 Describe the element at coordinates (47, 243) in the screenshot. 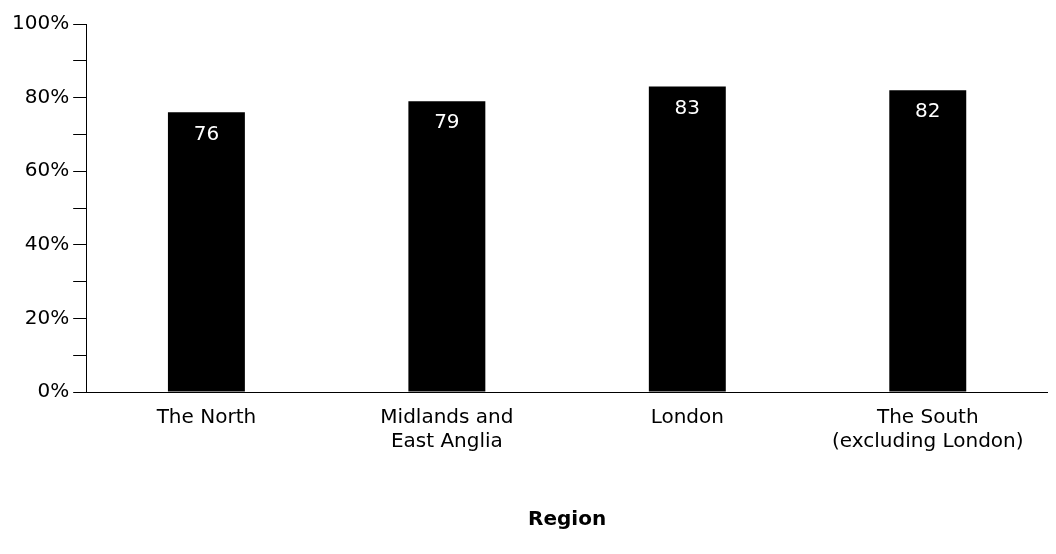

I see `y-tick-label: 40%` at that location.